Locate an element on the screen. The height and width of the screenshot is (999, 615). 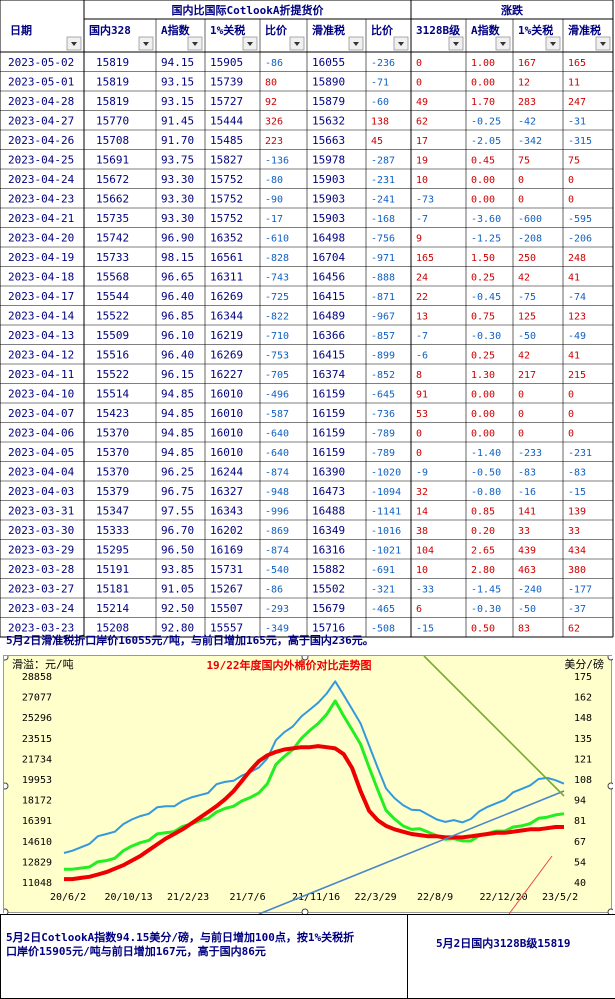
table-cell: -828 is located at coordinates (277, 258).